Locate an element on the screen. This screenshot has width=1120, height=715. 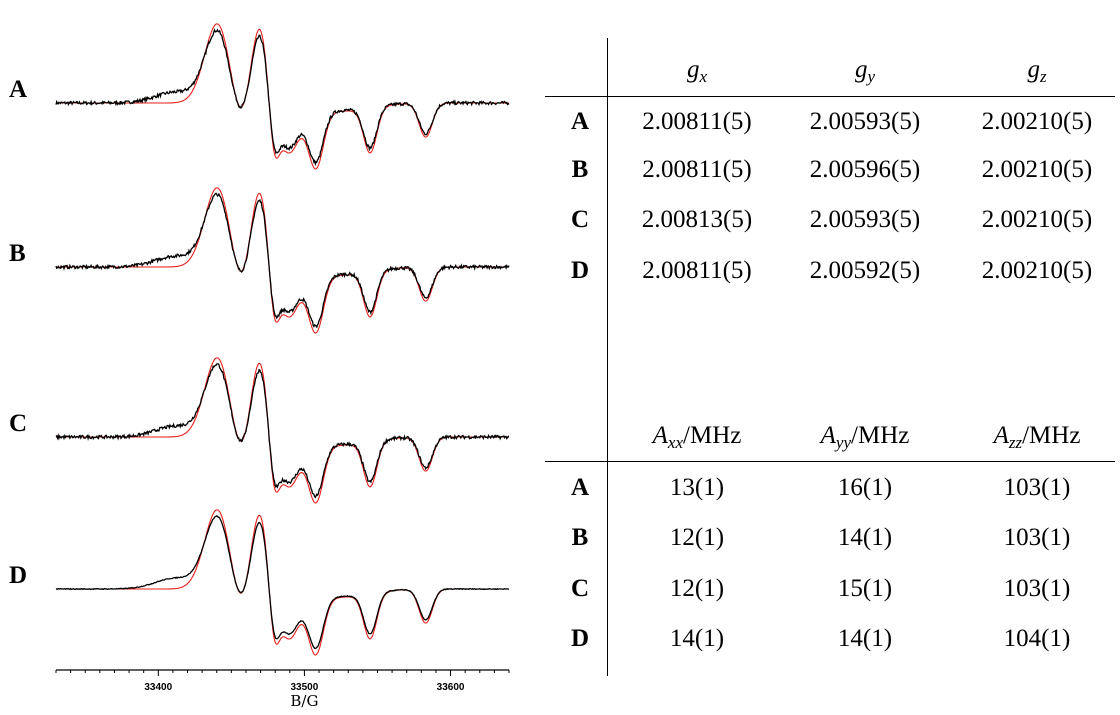
experimental-spectrum-C is located at coordinates (282, 431).